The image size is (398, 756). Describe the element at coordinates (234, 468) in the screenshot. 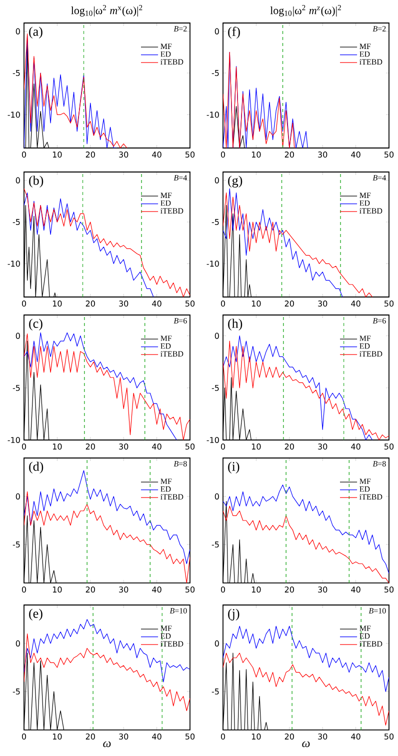

I see `annotation: (i)` at that location.